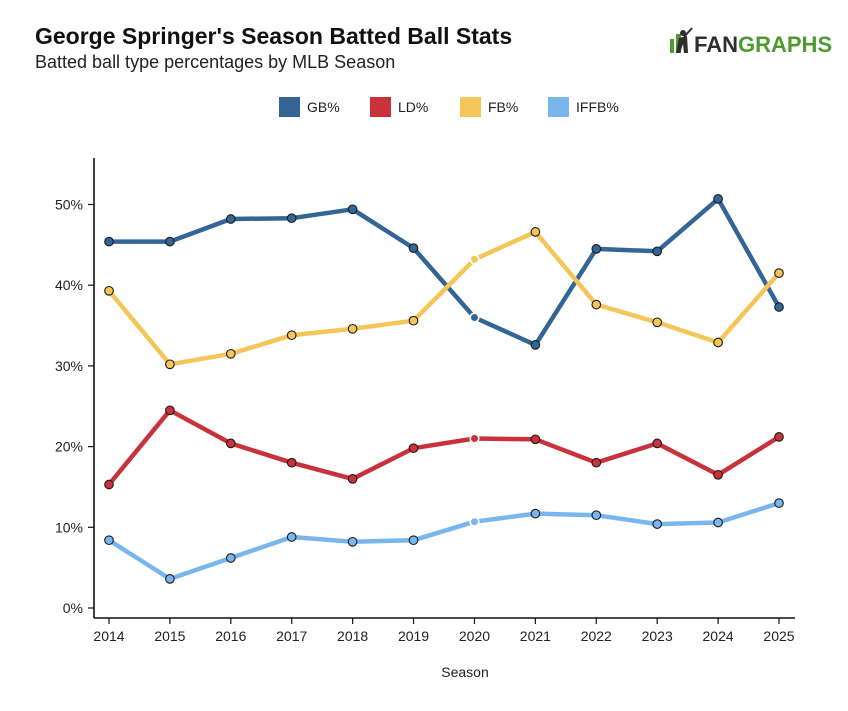 The height and width of the screenshot is (711, 848). I want to click on point-iffb-pct-2019, so click(413, 540).